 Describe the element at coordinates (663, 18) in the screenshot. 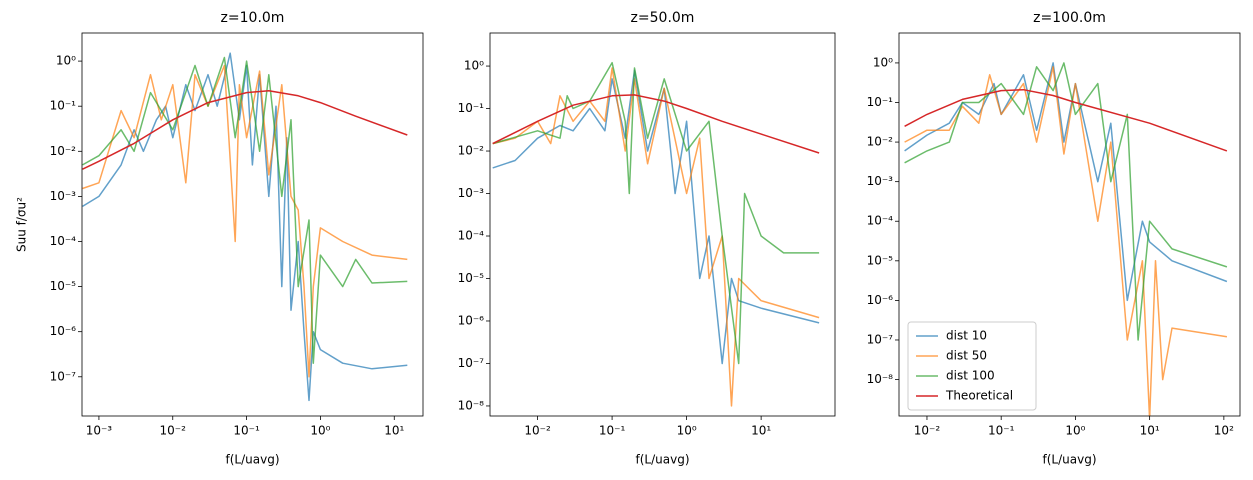

I see `chart-title: z=50.0m` at that location.